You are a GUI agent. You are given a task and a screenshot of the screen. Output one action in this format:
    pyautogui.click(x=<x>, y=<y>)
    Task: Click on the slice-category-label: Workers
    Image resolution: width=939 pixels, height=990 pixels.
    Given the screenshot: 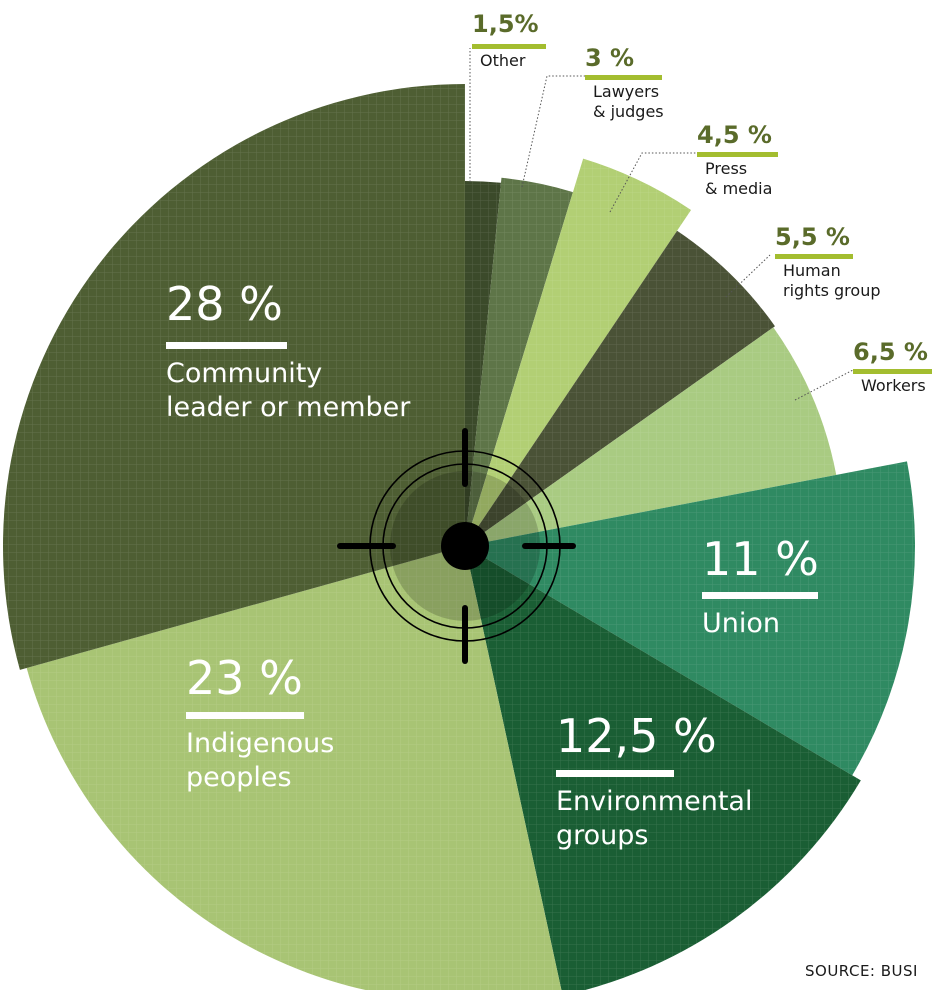 What is the action you would take?
    pyautogui.click(x=893, y=385)
    